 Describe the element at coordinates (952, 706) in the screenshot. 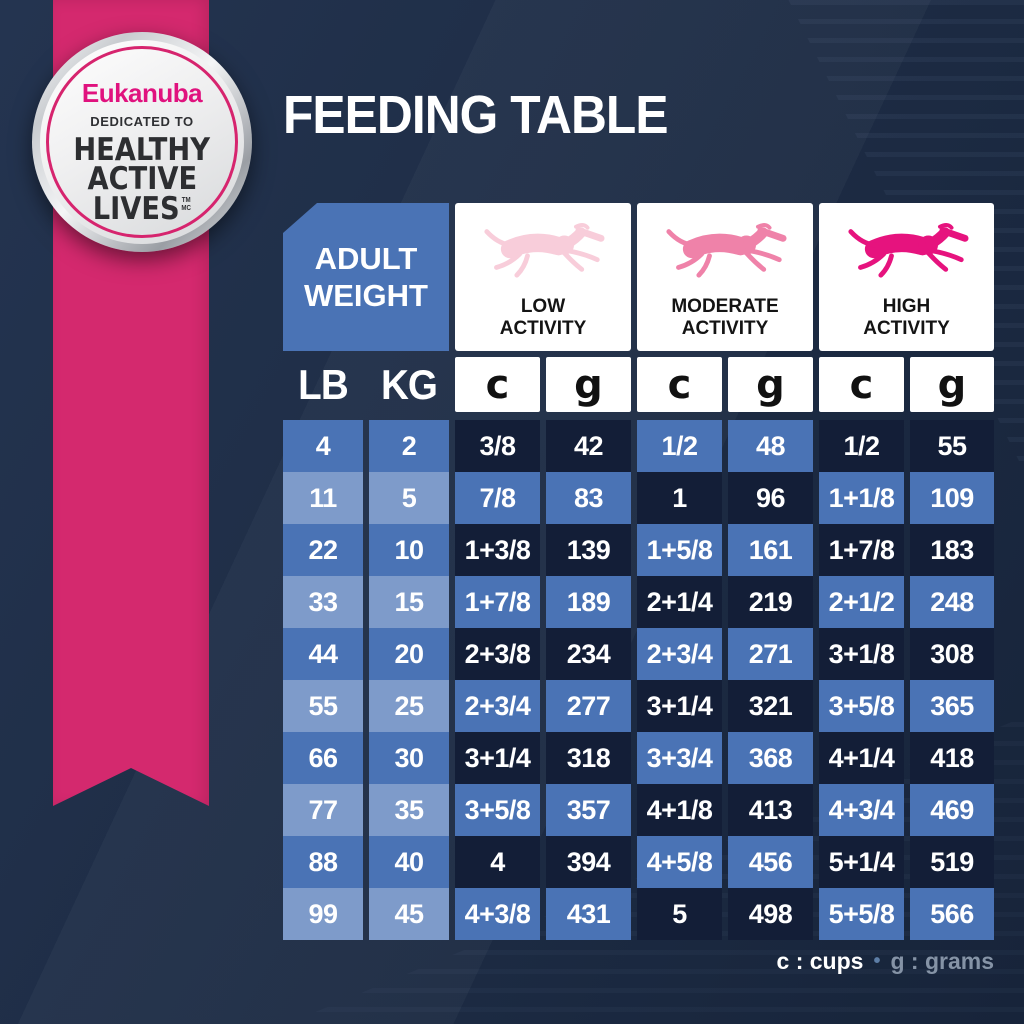

I see `table-cell: 365` at that location.